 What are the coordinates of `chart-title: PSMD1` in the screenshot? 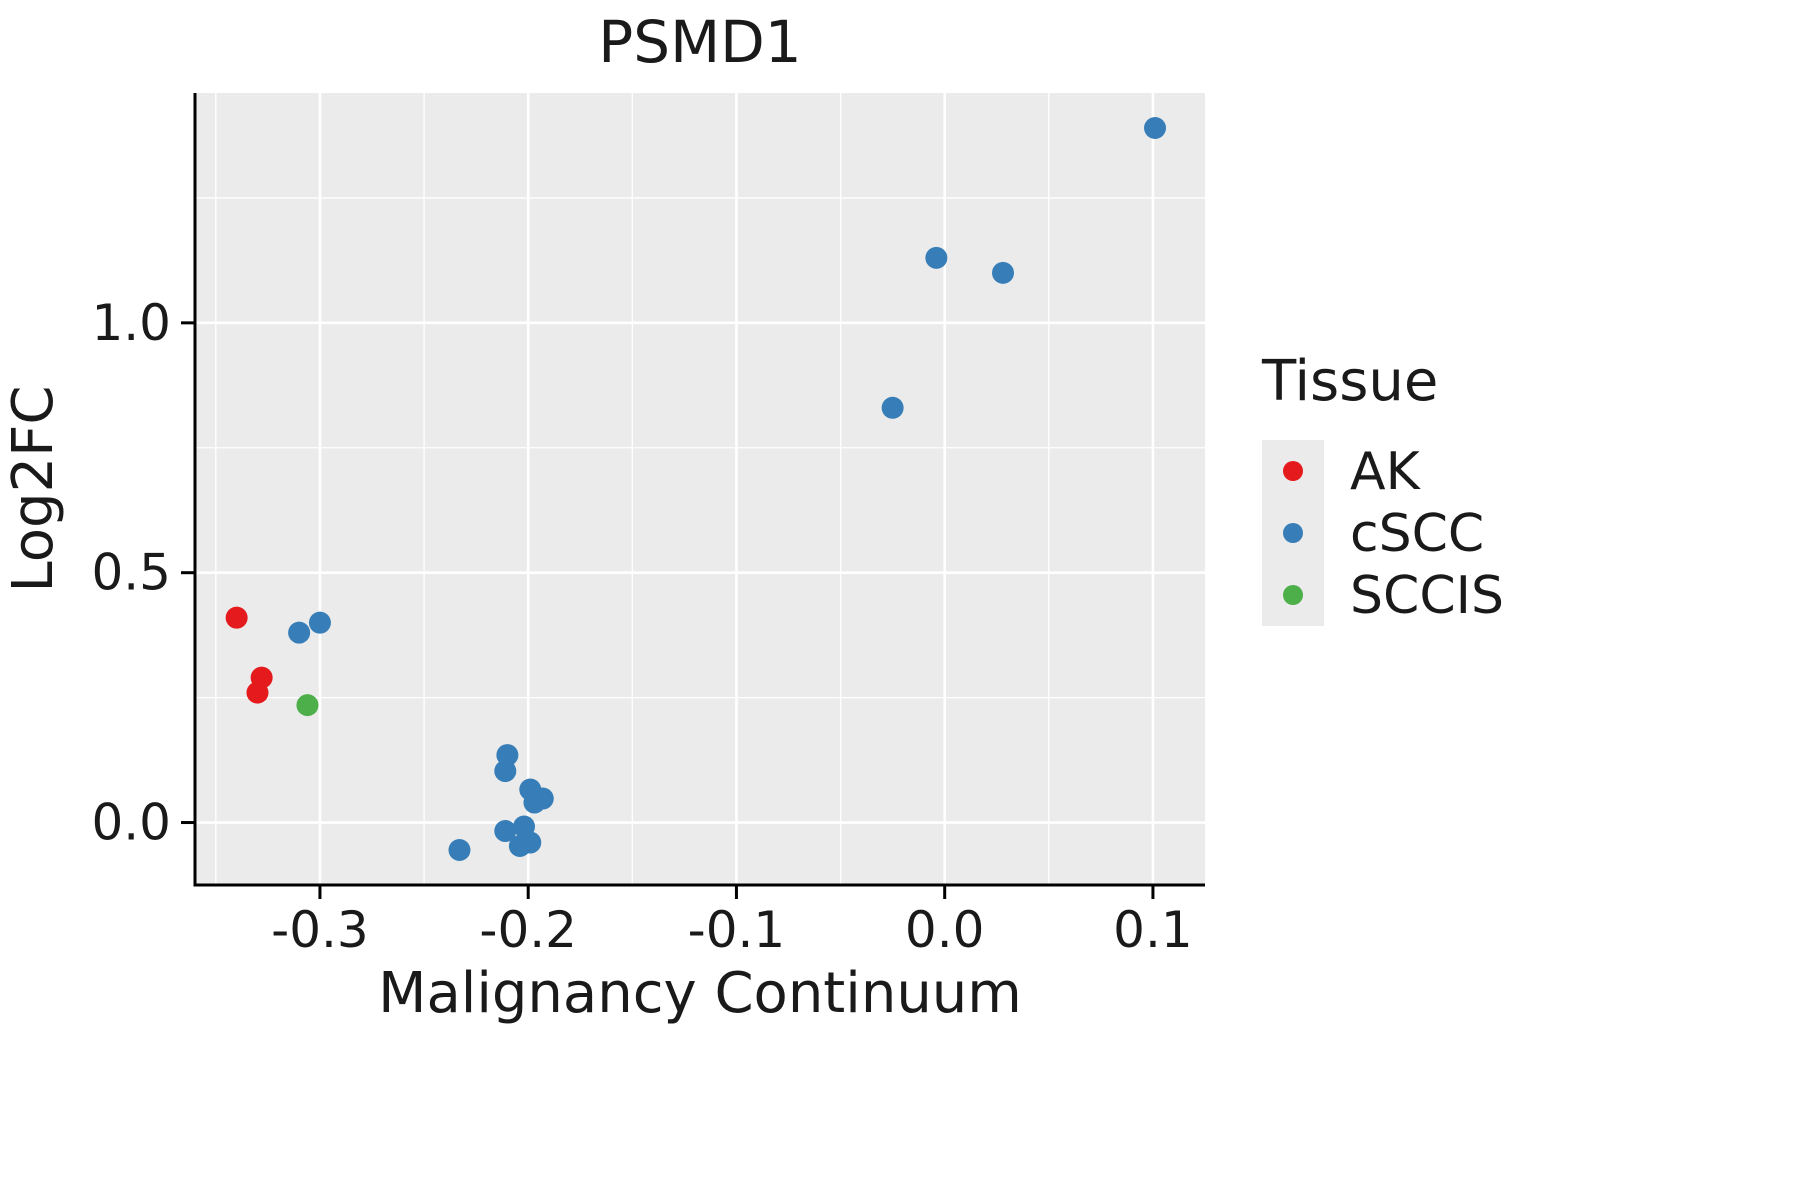 It's located at (699, 42).